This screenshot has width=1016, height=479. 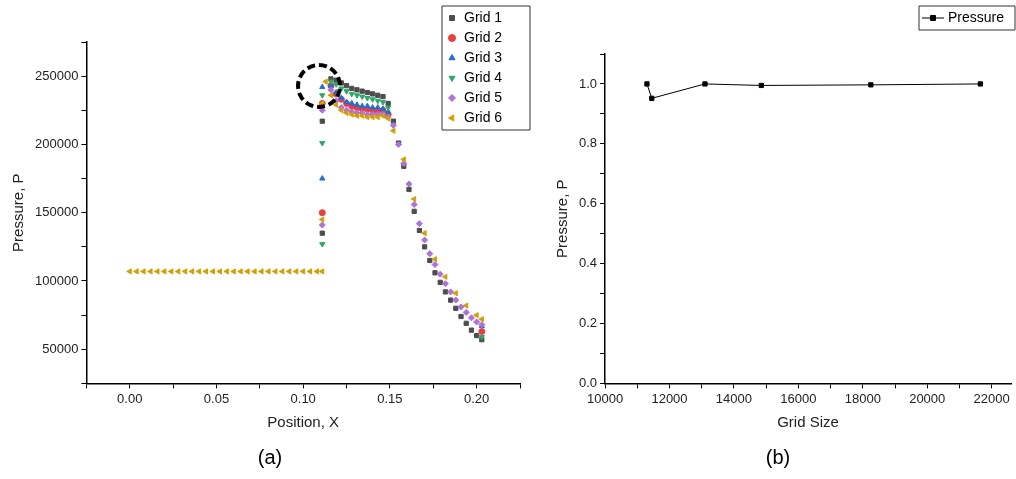 What do you see at coordinates (778, 457) in the screenshot?
I see `text: (b)` at bounding box center [778, 457].